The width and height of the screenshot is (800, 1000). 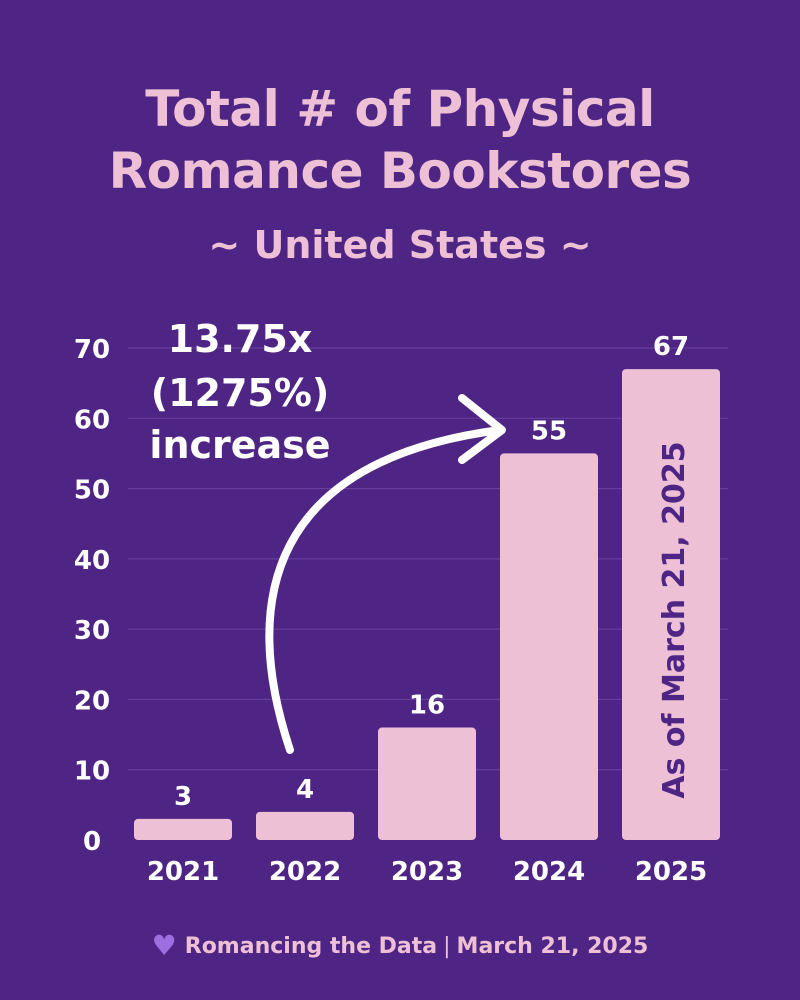 What do you see at coordinates (549, 431) in the screenshot?
I see `data-label-2024: 55` at bounding box center [549, 431].